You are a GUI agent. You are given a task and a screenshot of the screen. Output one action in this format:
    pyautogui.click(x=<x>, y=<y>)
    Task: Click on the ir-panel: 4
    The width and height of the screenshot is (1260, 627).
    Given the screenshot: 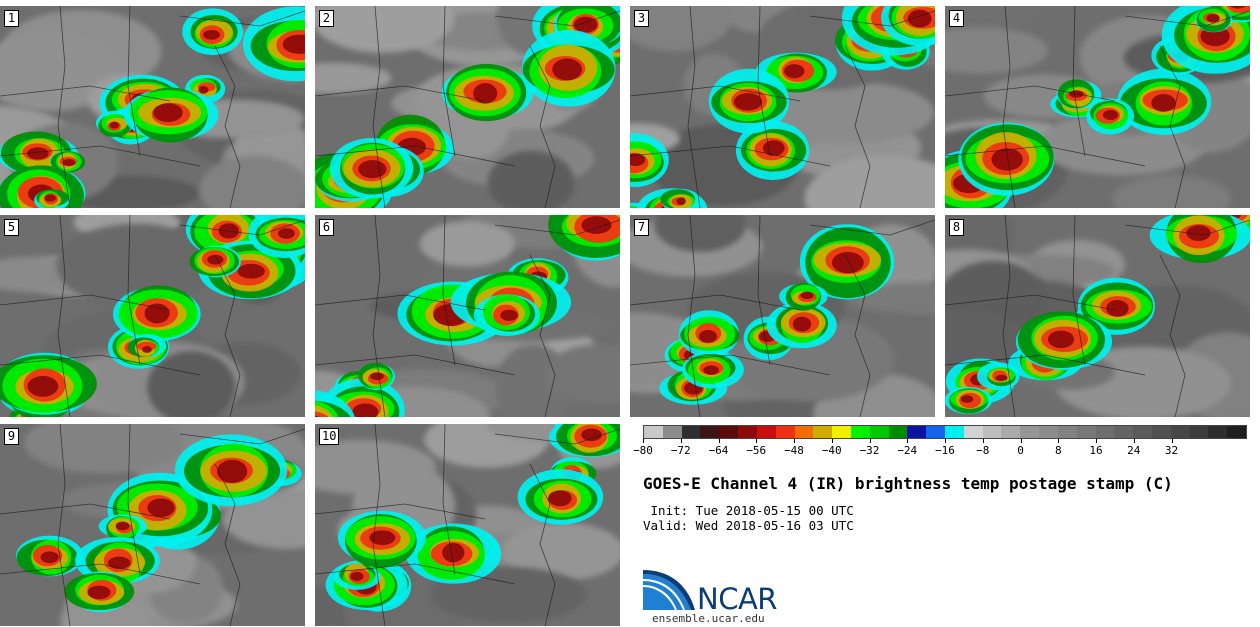 What is the action you would take?
    pyautogui.click(x=1097, y=107)
    